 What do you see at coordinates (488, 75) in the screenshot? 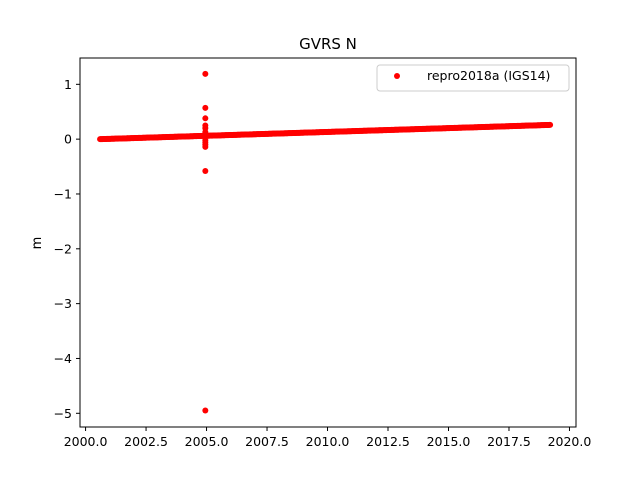
I see `legend-label: repro2018a (IGS14)` at bounding box center [488, 75].